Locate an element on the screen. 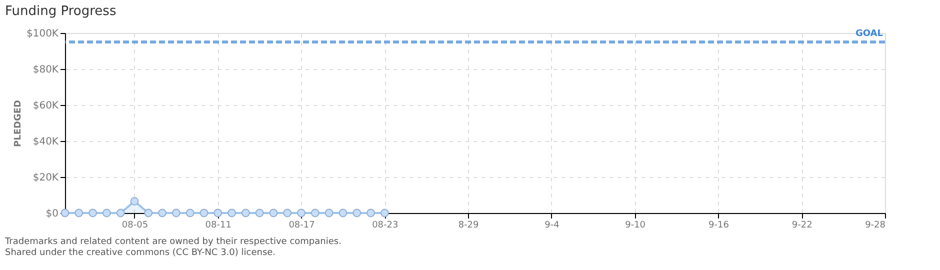  x-tick-label: 08-17 is located at coordinates (301, 225).